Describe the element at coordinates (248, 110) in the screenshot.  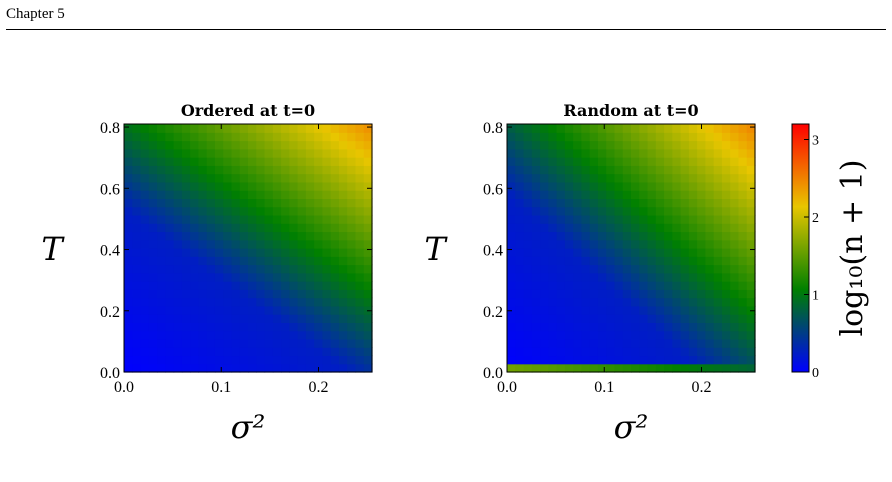
I see `panel-title: Ordered at t=0` at that location.